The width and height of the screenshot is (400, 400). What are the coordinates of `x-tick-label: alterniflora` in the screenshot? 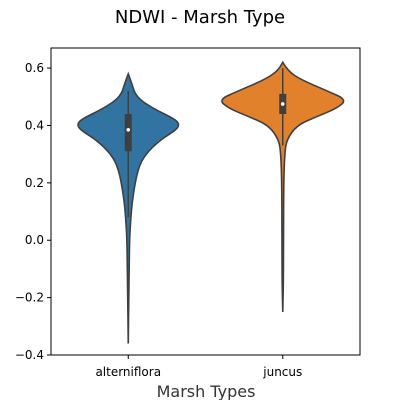 It's located at (128, 372).